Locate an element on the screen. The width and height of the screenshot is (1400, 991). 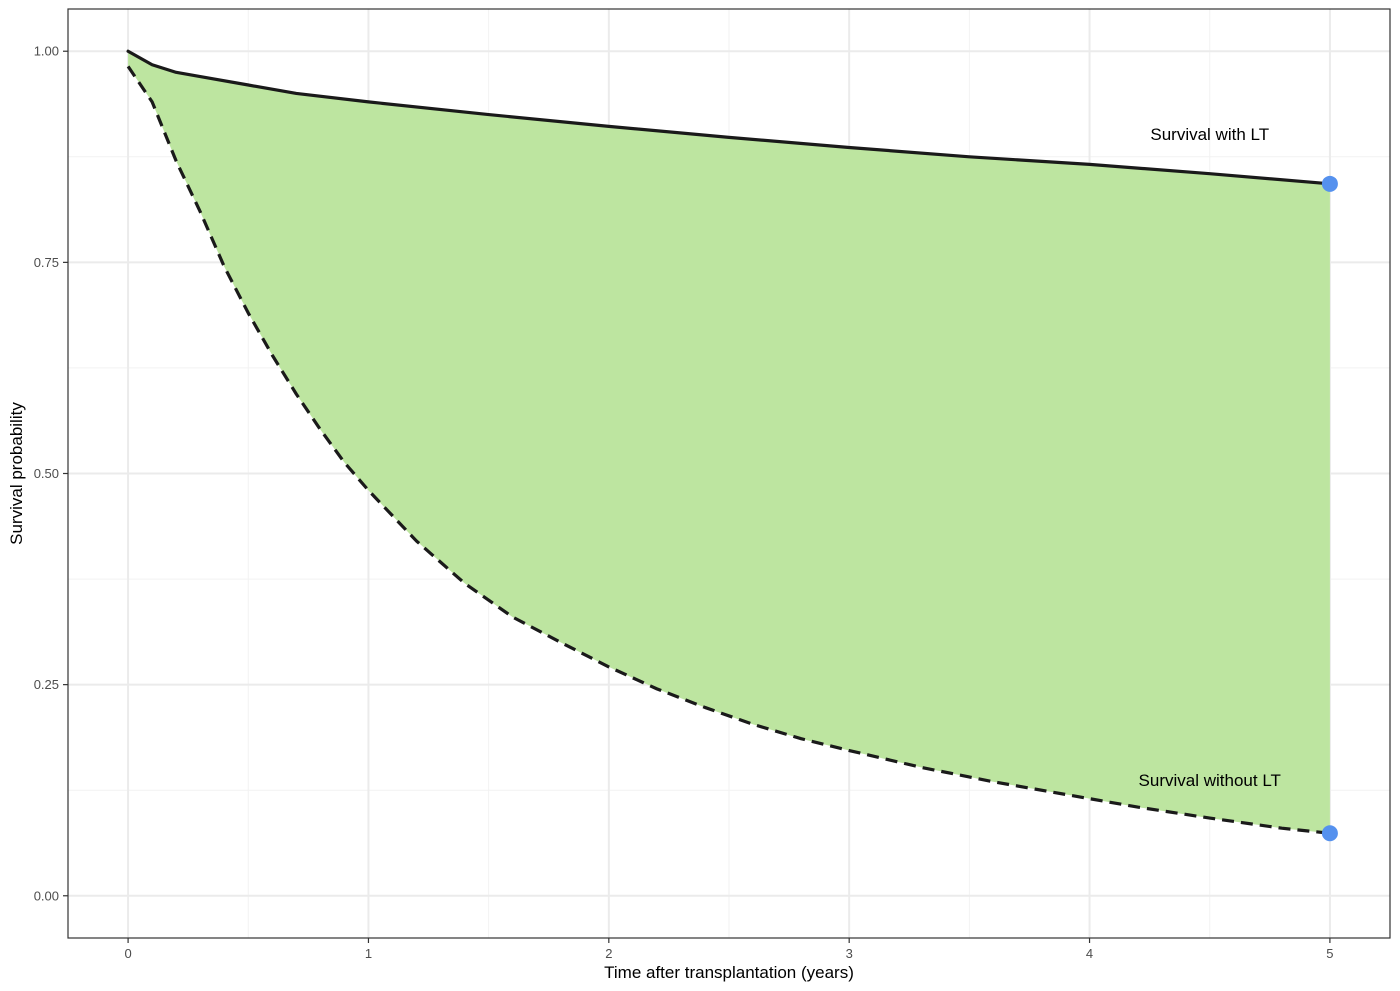
x-tick-label: 4 is located at coordinates (1089, 953).